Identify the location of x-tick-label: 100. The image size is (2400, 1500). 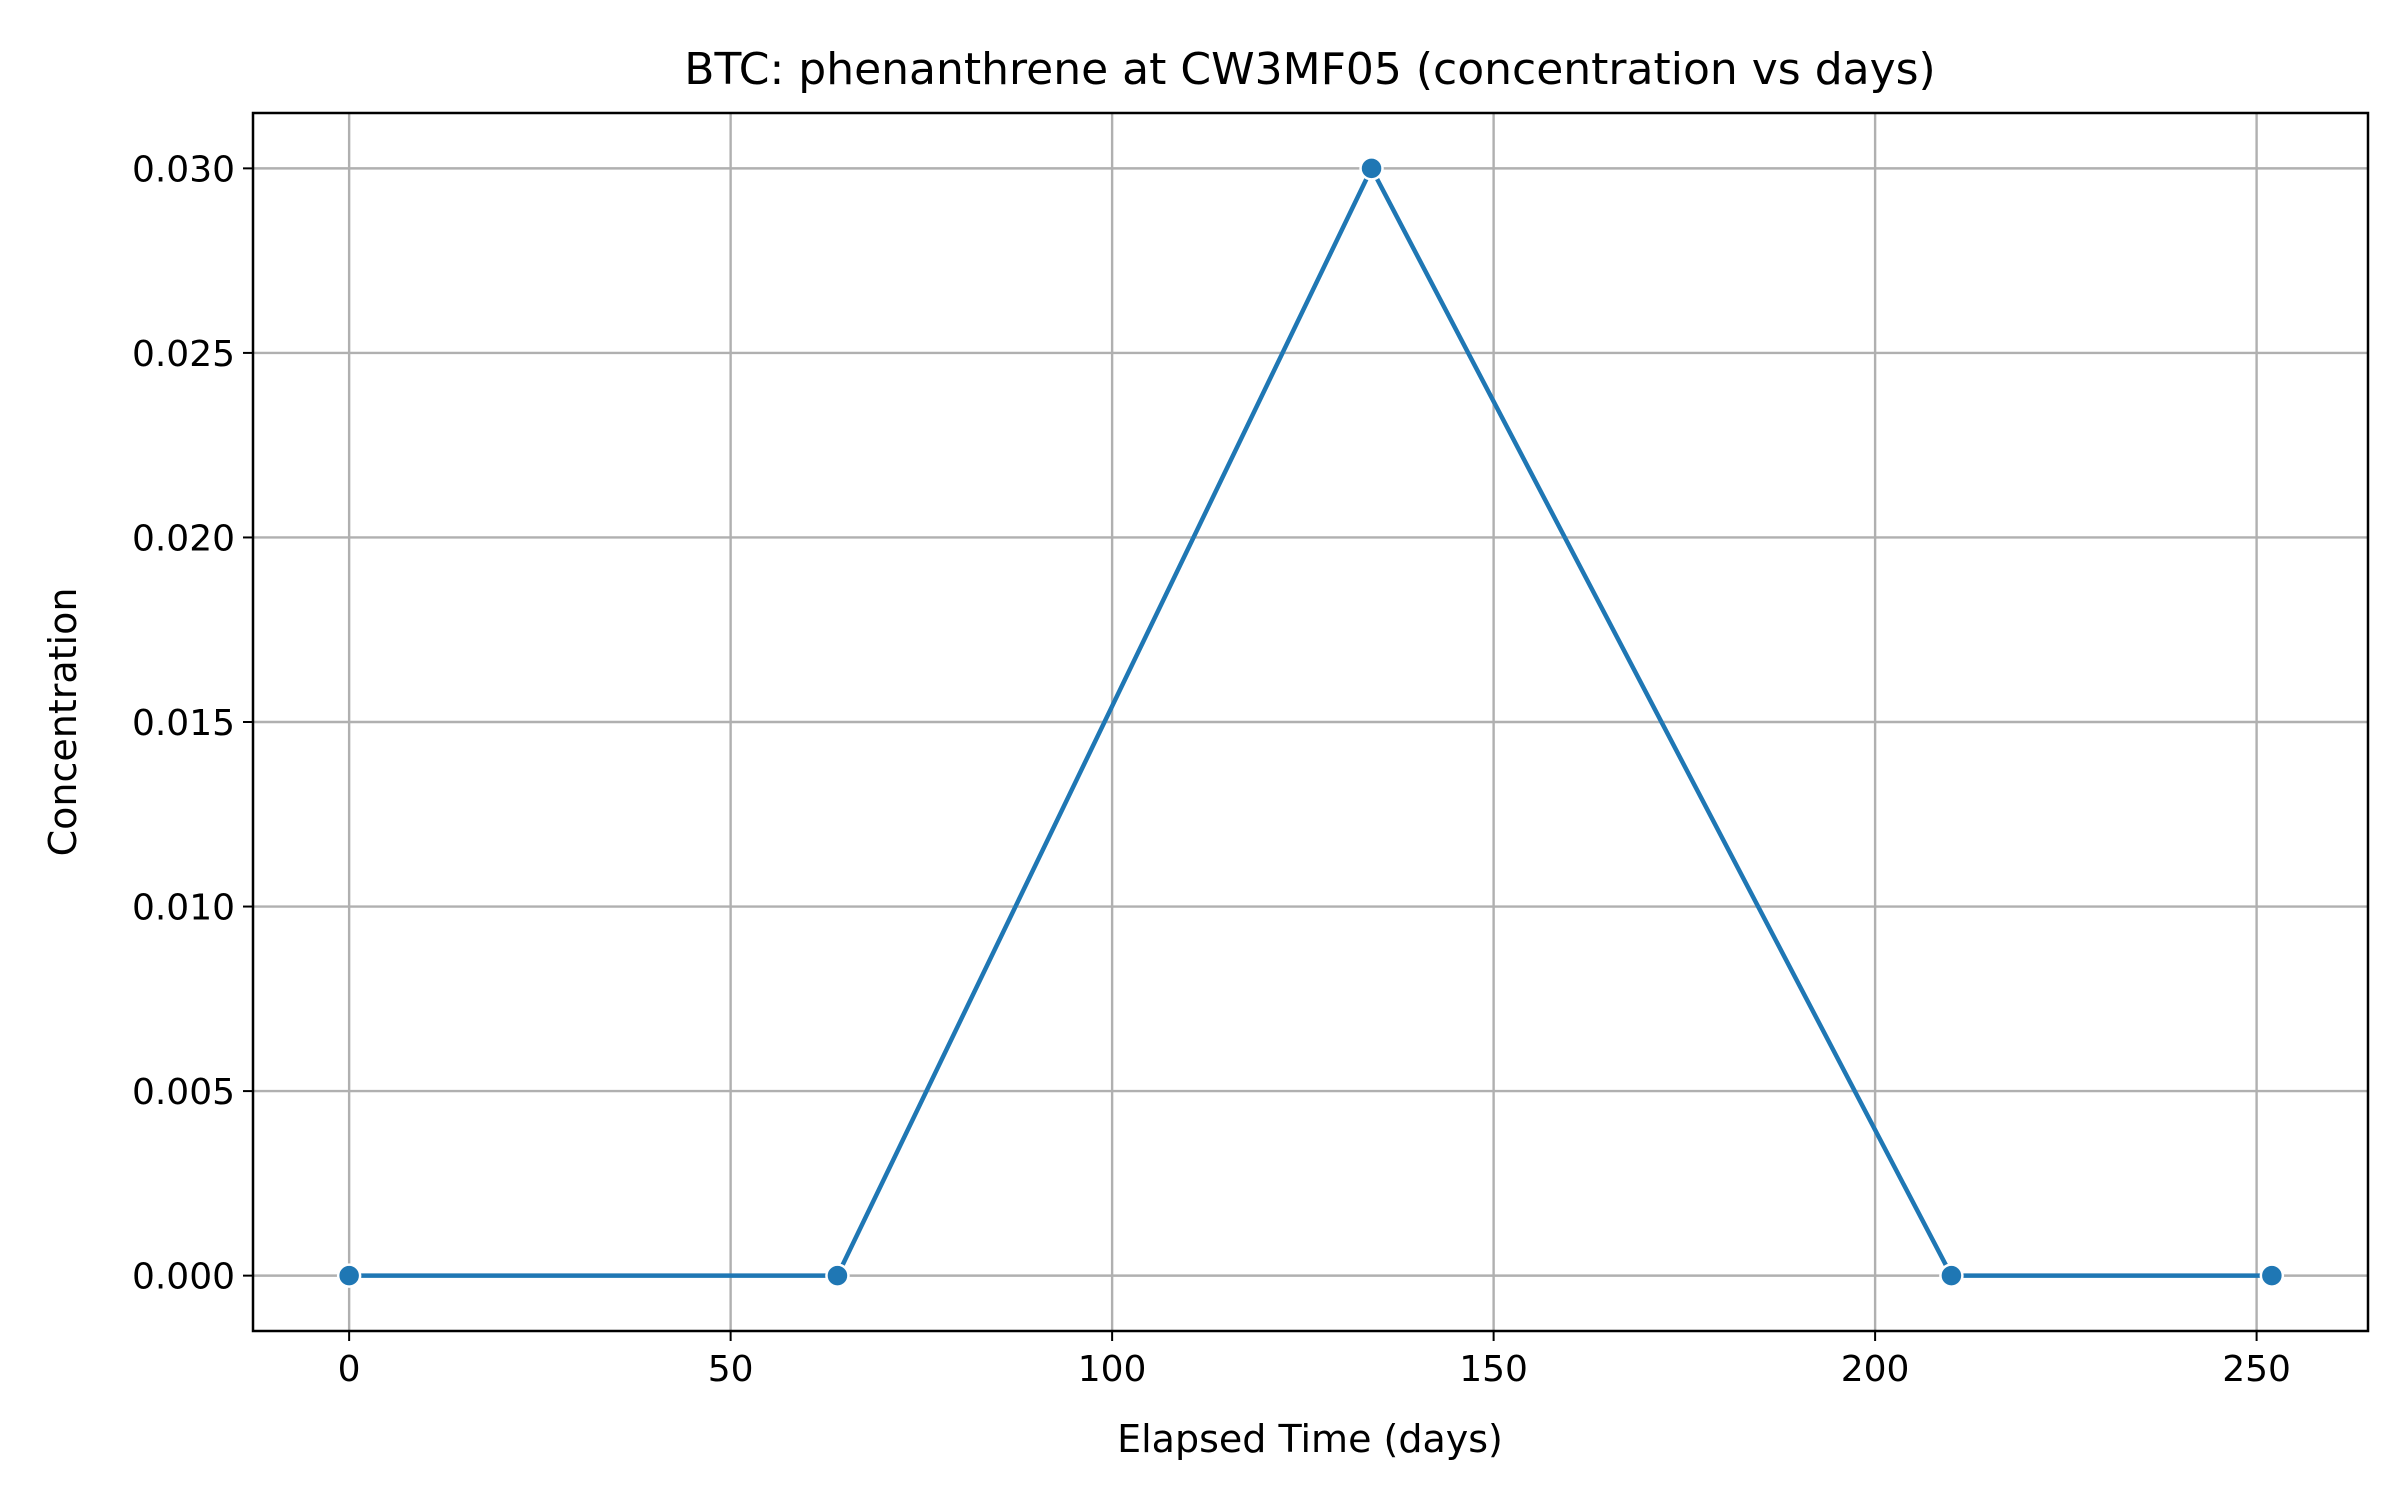
(1112, 1369).